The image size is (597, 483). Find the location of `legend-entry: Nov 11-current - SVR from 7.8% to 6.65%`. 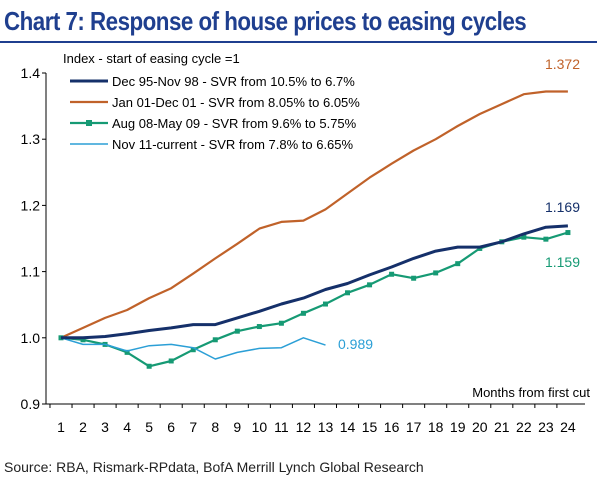

legend-entry: Nov 11-current - SVR from 7.8% to 6.65% is located at coordinates (233, 144).